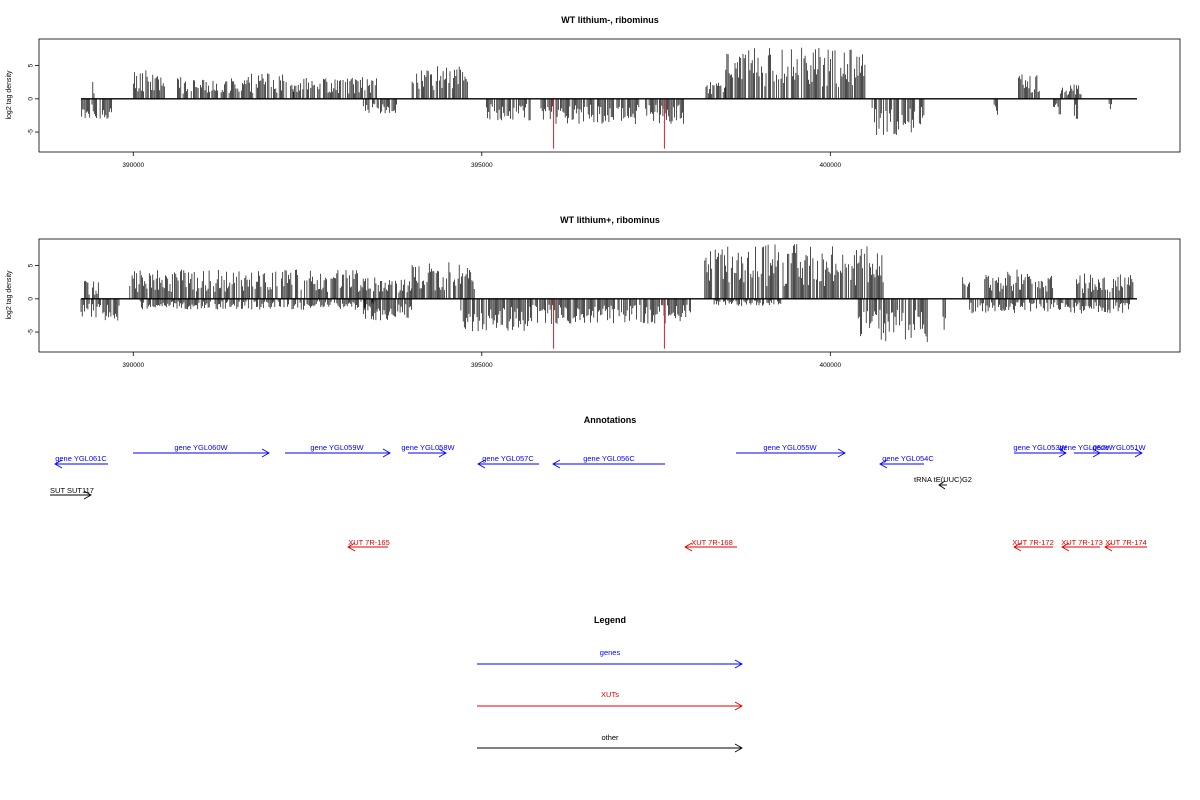 This screenshot has height=800, width=1200. What do you see at coordinates (610, 684) in the screenshot?
I see `legend: Legend genes XUTs other` at bounding box center [610, 684].